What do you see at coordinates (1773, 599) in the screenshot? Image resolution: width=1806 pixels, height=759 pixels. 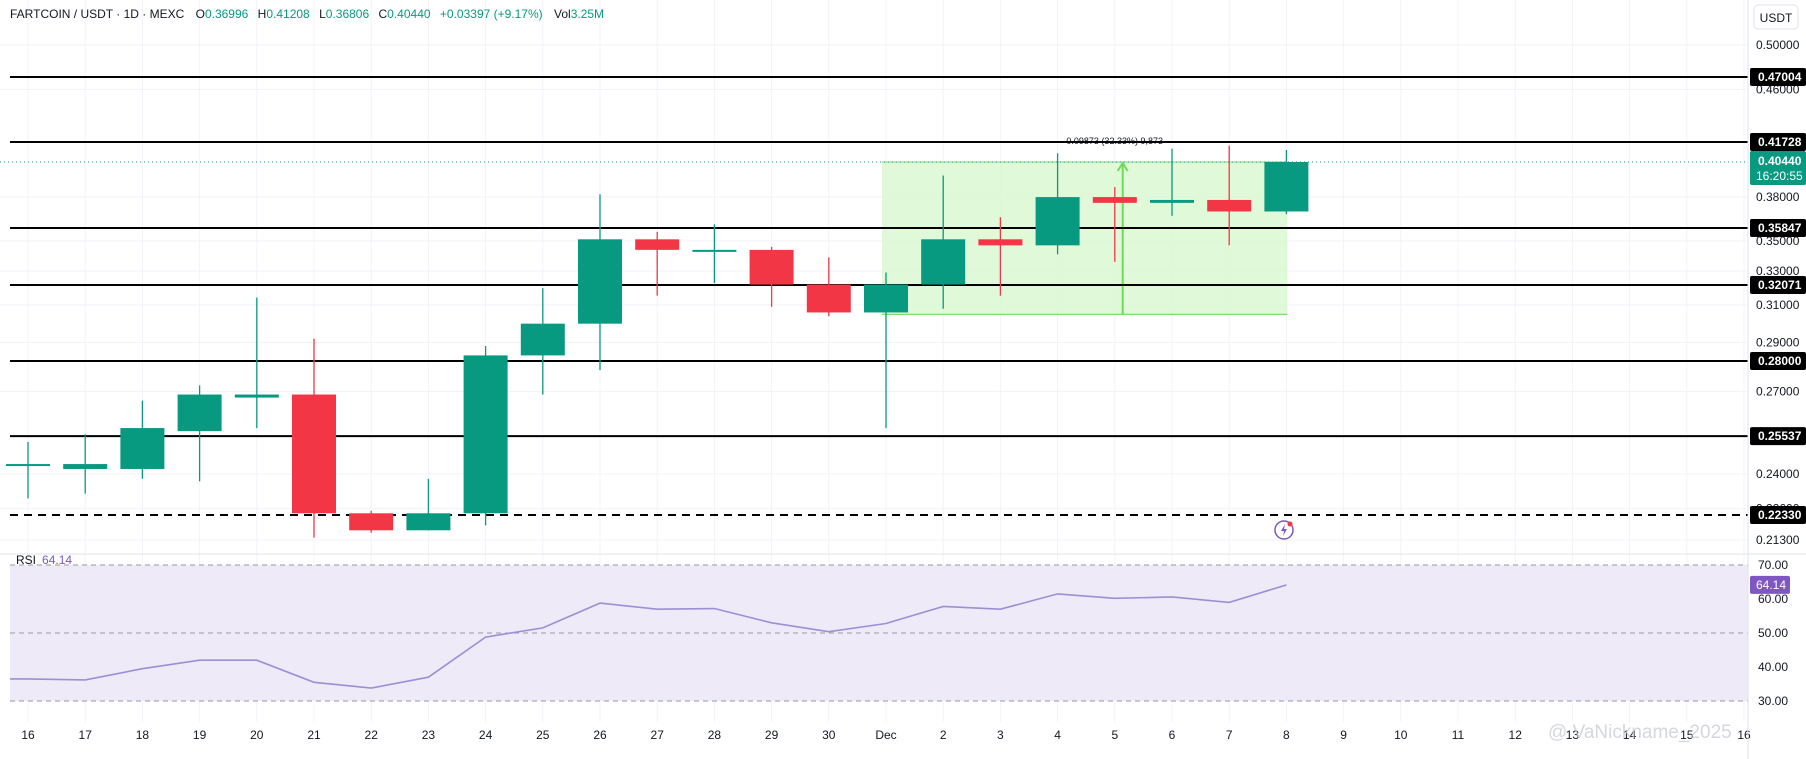 I see `rsi-tick-label: 60.00` at bounding box center [1773, 599].